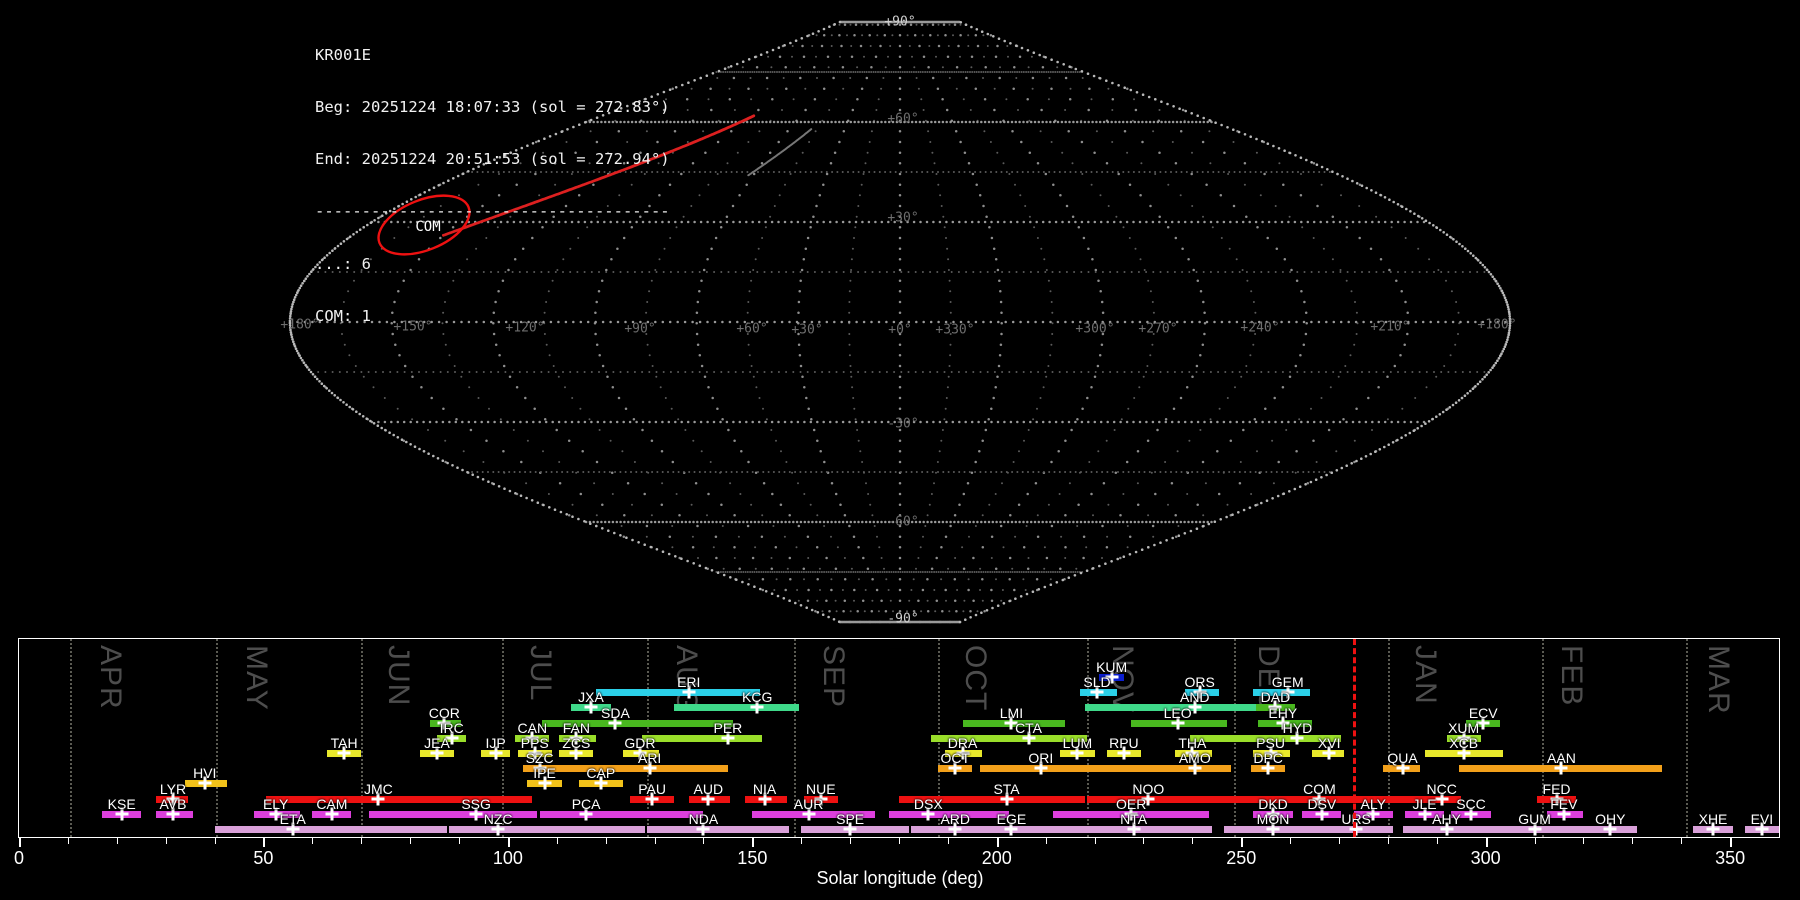  Describe the element at coordinates (1534, 819) in the screenshot. I see `shower-code-label: GUM` at that location.